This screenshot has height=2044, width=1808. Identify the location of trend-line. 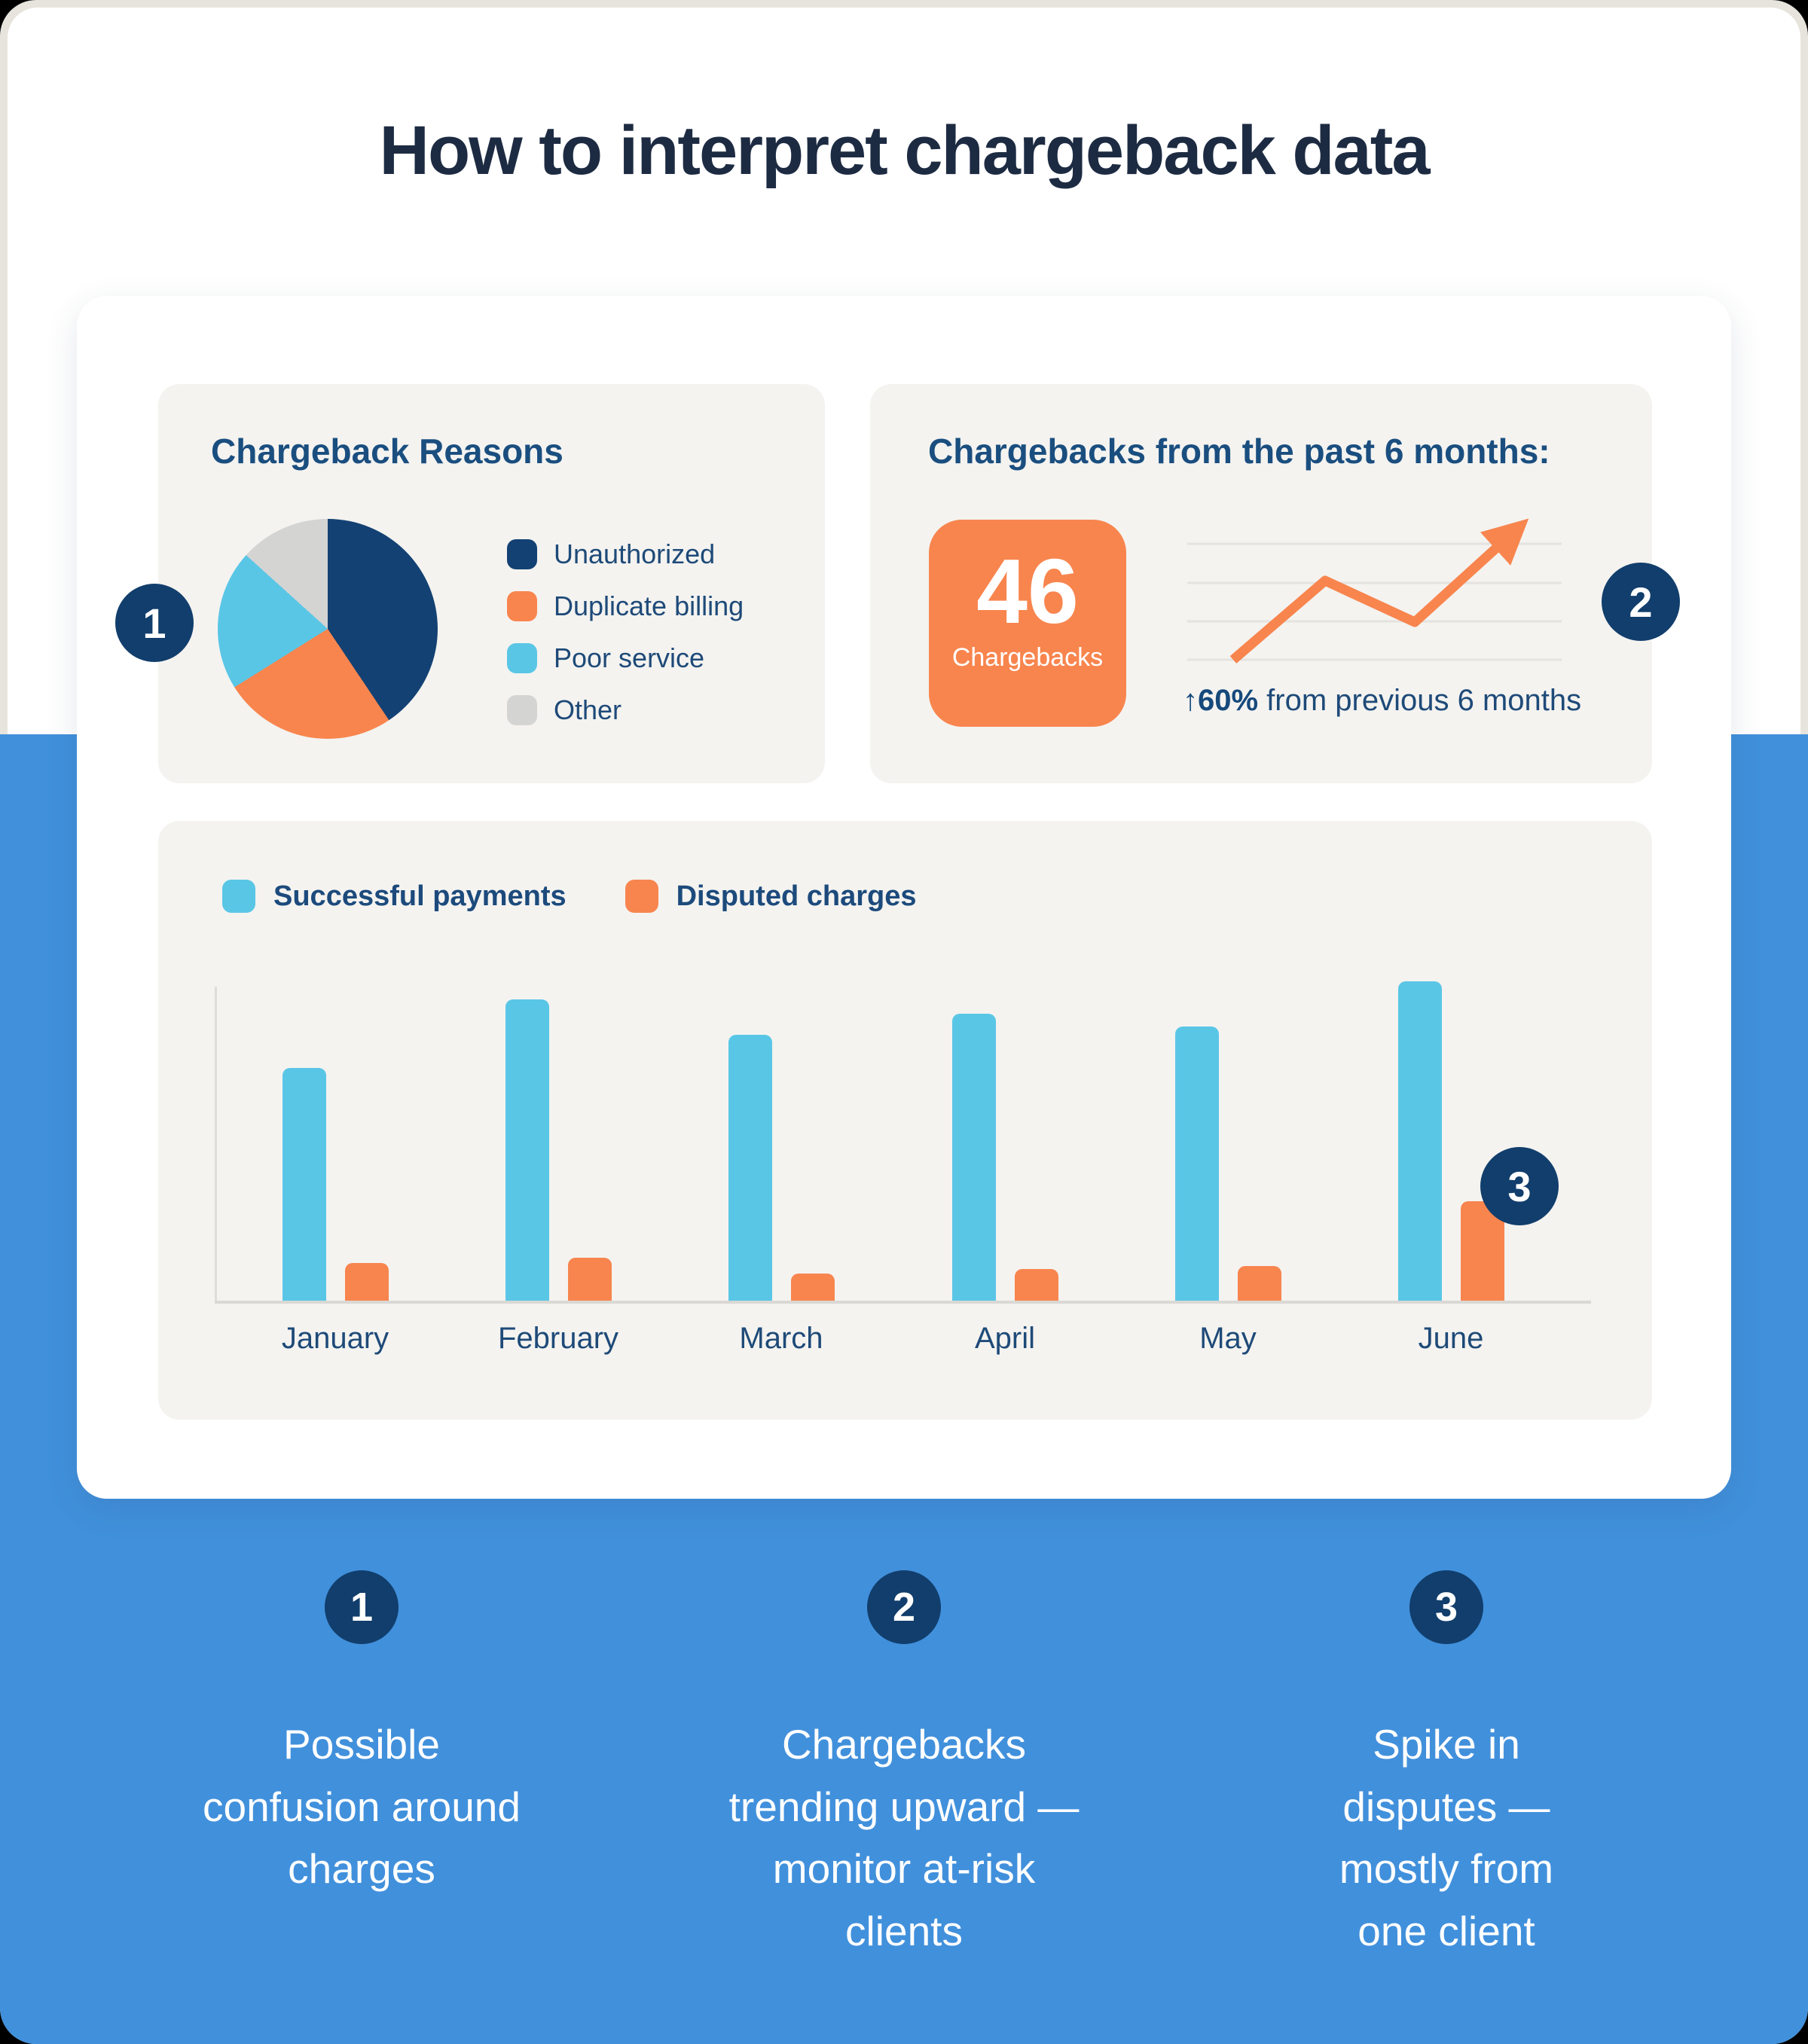
(1379, 591).